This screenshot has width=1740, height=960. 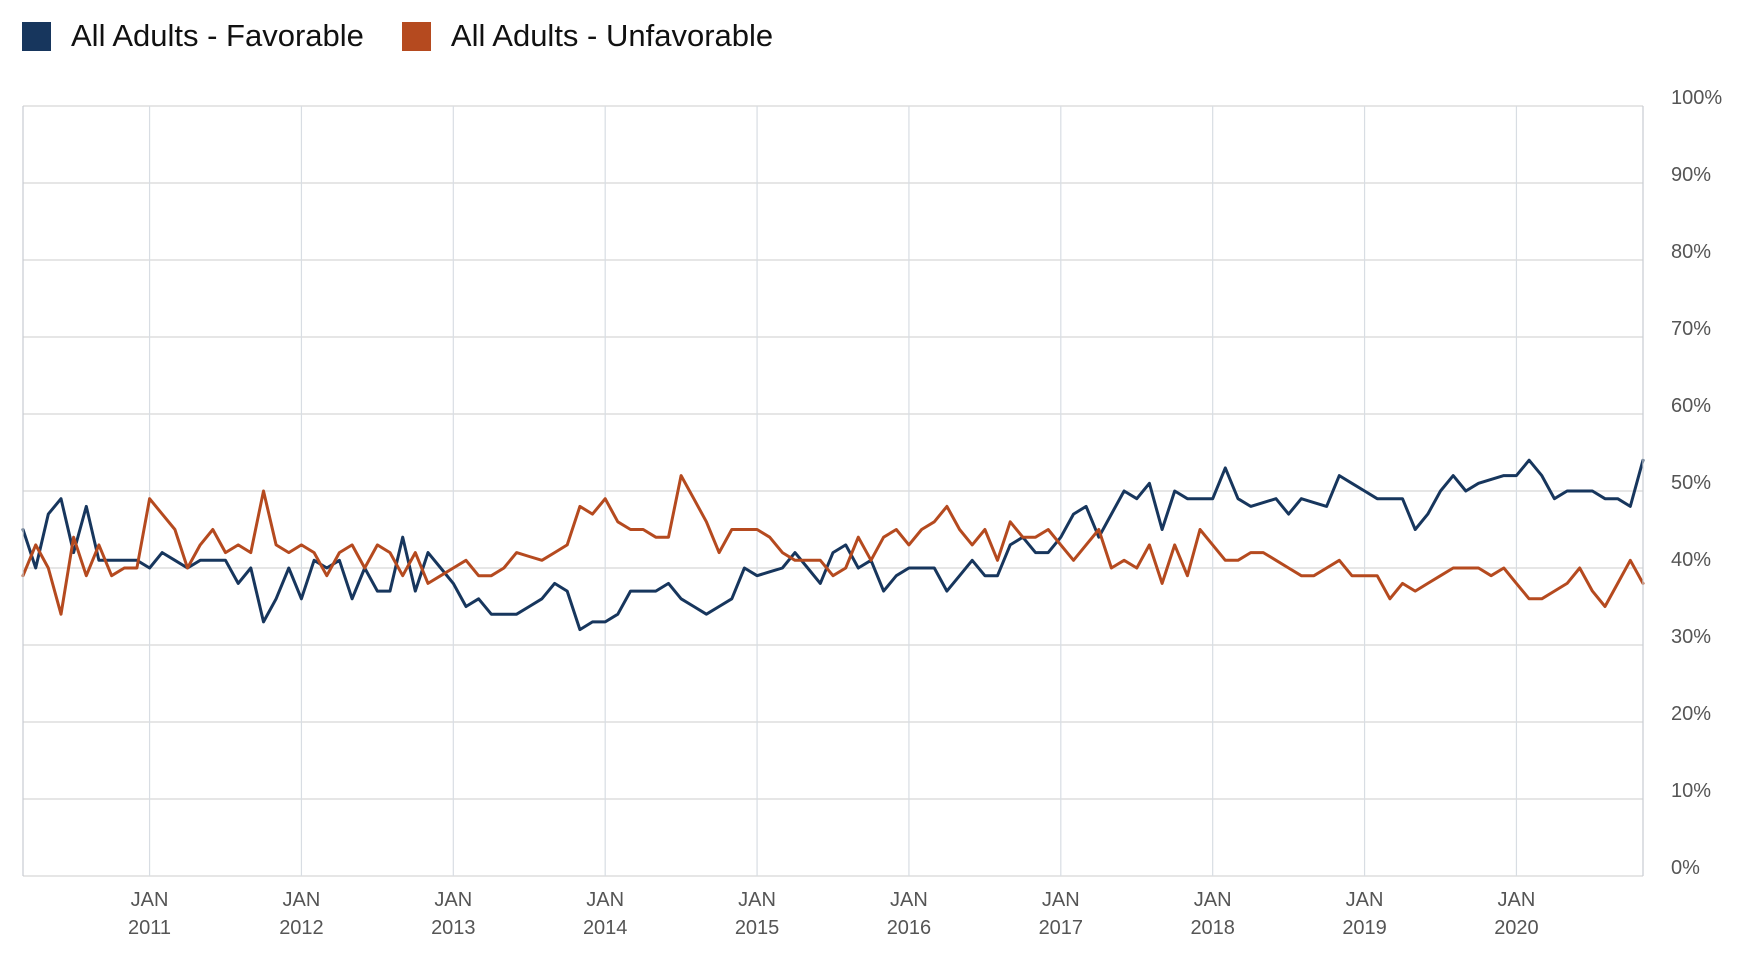 What do you see at coordinates (1516, 928) in the screenshot?
I see `x-tick-year-label: 2020` at bounding box center [1516, 928].